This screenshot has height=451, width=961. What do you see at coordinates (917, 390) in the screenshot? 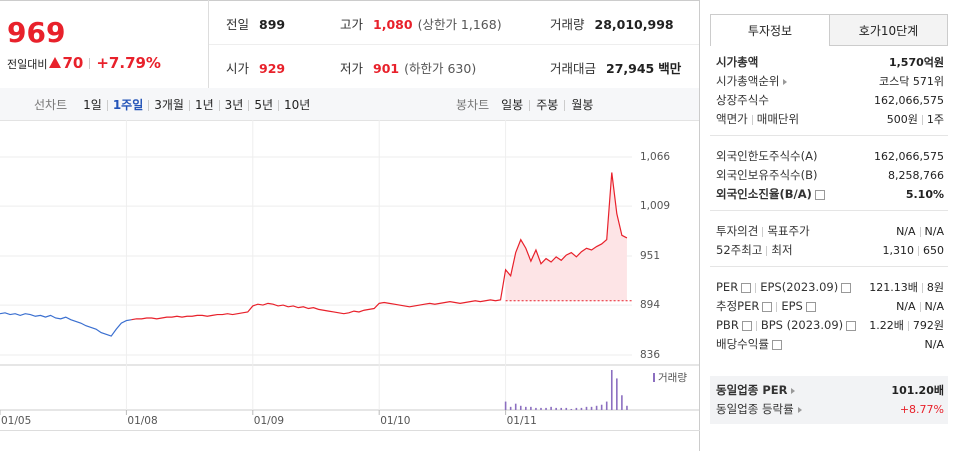
I see `info-value-text: 101.20배` at bounding box center [917, 390].